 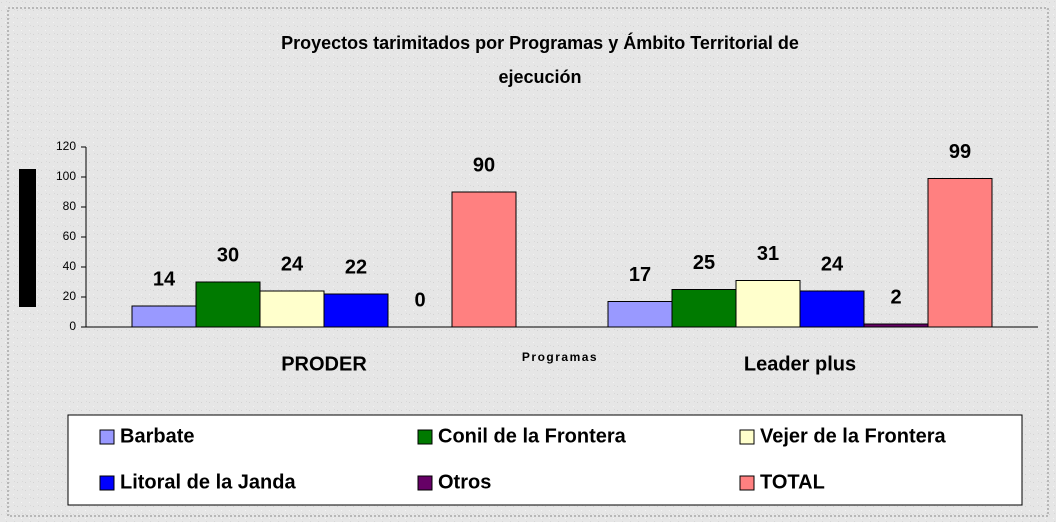 I want to click on data-label: 22, so click(x=356, y=267).